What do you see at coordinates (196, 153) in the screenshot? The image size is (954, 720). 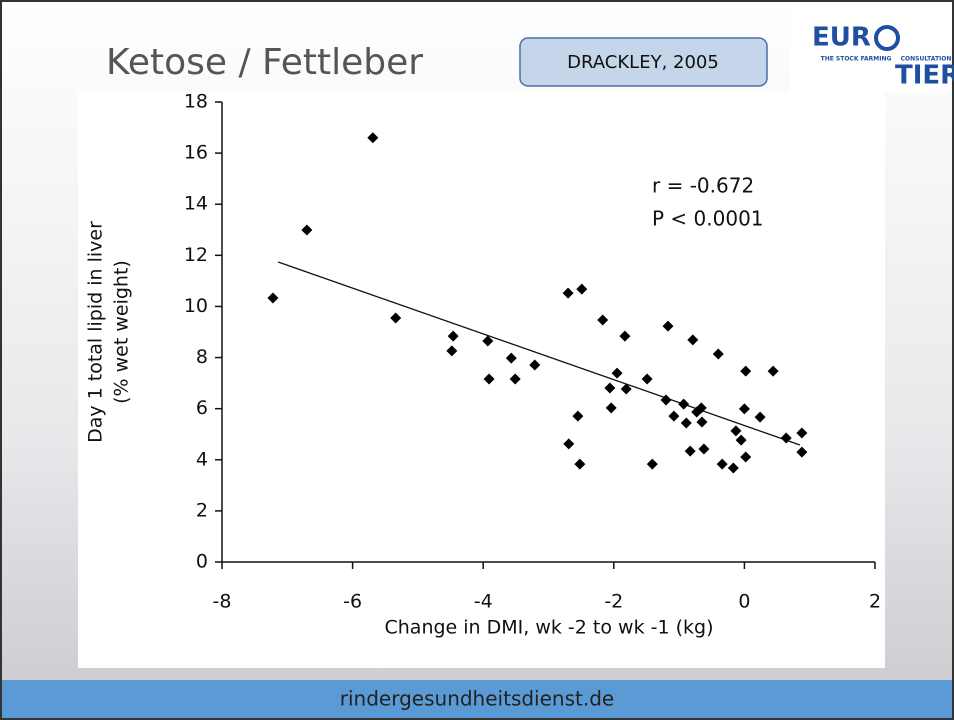 I see `y-tick-label: 16` at bounding box center [196, 153].